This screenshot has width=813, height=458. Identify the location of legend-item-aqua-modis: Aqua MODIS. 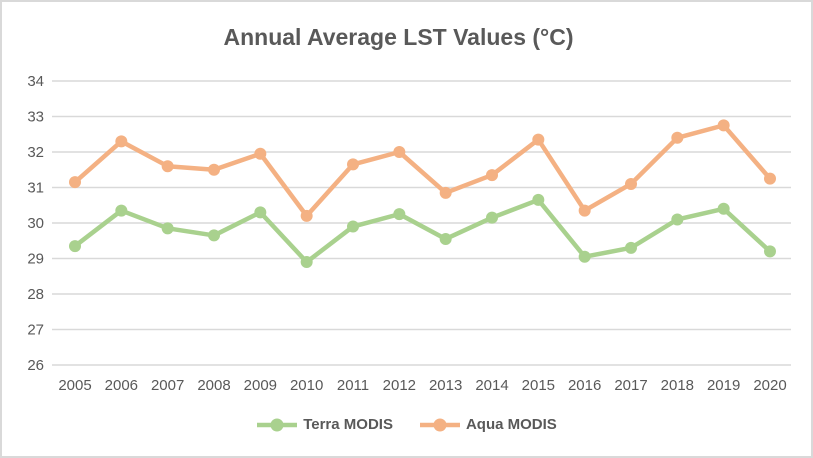
(488, 424).